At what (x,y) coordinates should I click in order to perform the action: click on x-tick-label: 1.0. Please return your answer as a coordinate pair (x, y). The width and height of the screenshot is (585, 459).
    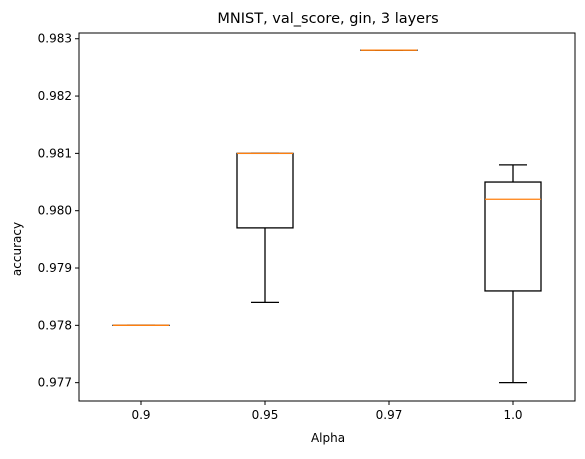
    Looking at the image, I should click on (512, 415).